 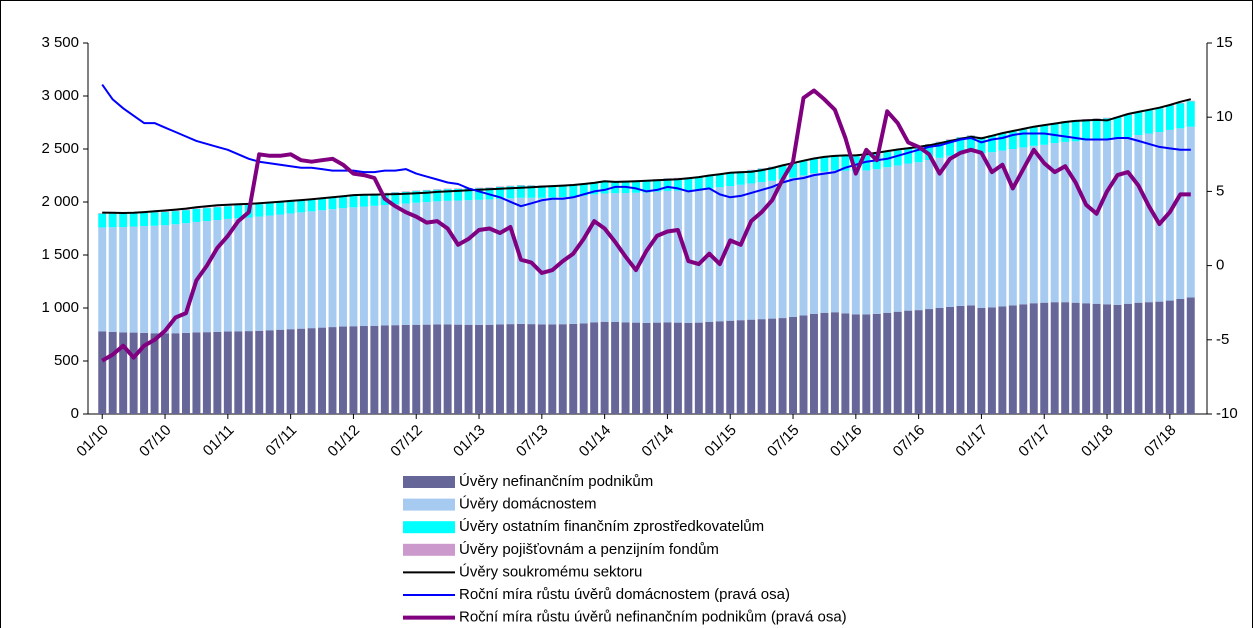 What do you see at coordinates (429, 527) in the screenshot?
I see `legend-swatch` at bounding box center [429, 527].